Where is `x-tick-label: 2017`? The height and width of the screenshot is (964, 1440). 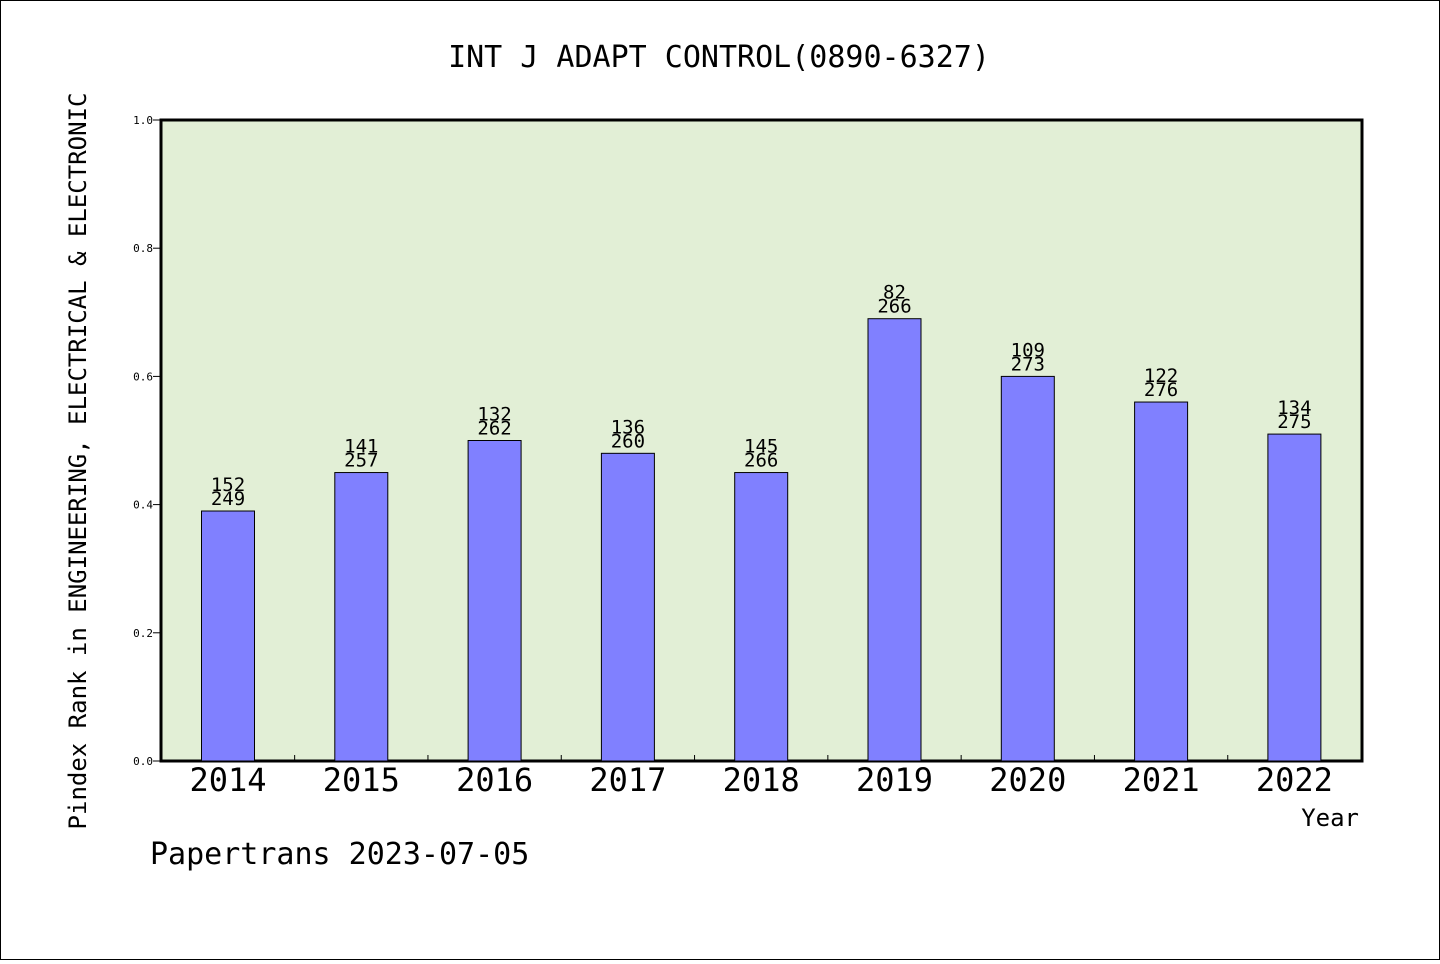
x-tick-label: 2017 is located at coordinates (627, 780).